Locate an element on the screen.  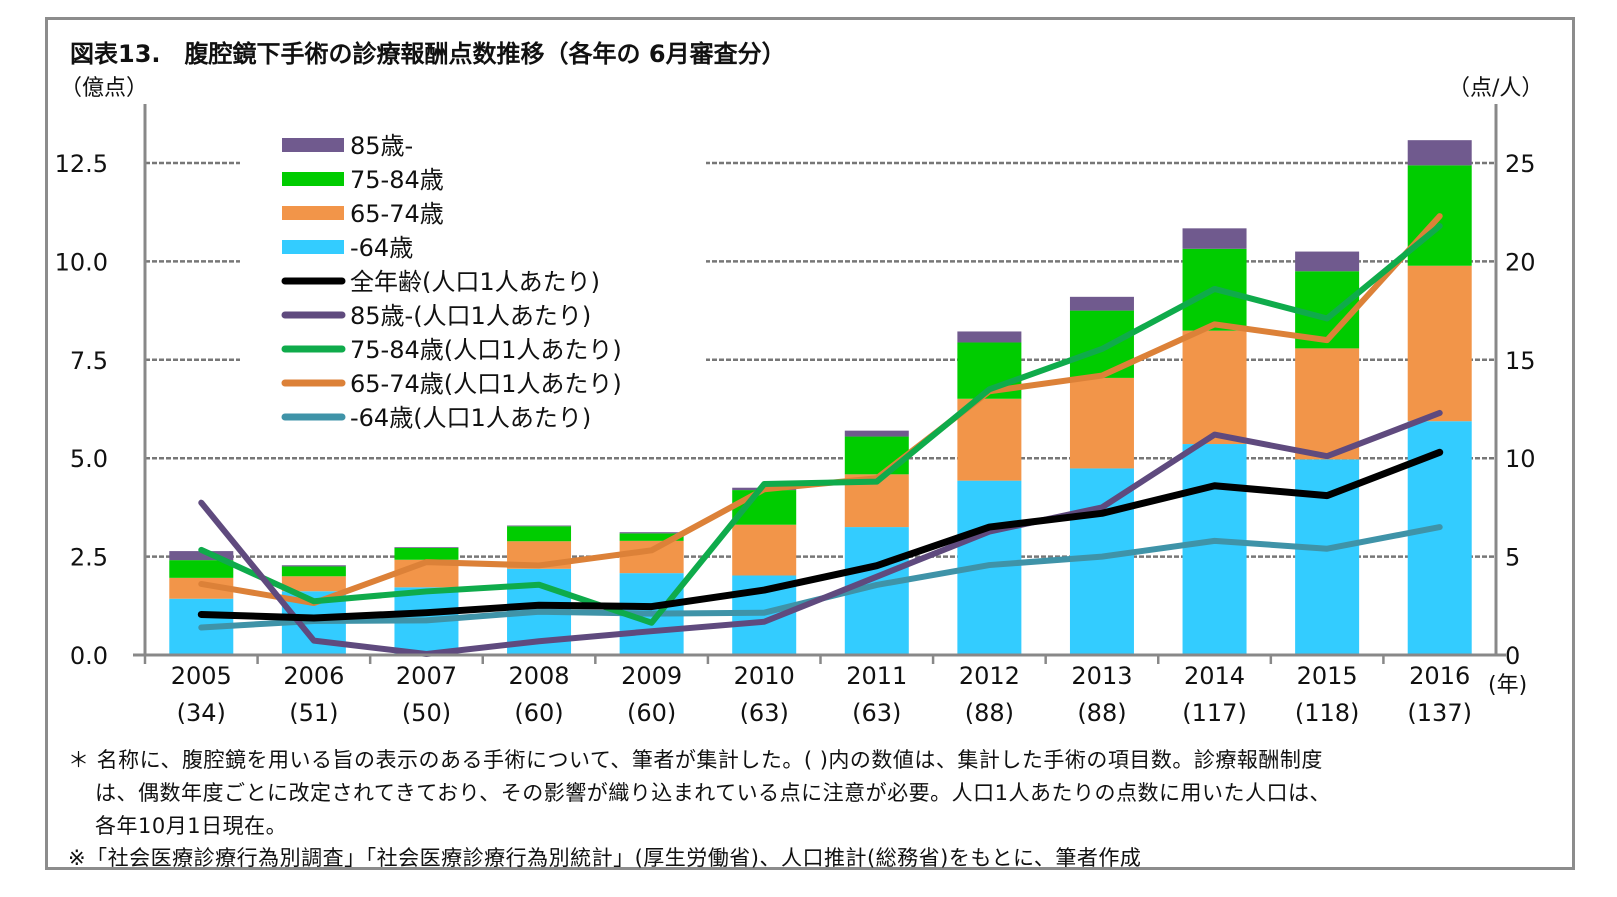
x-tick-label: 2008 is located at coordinates (539, 676).